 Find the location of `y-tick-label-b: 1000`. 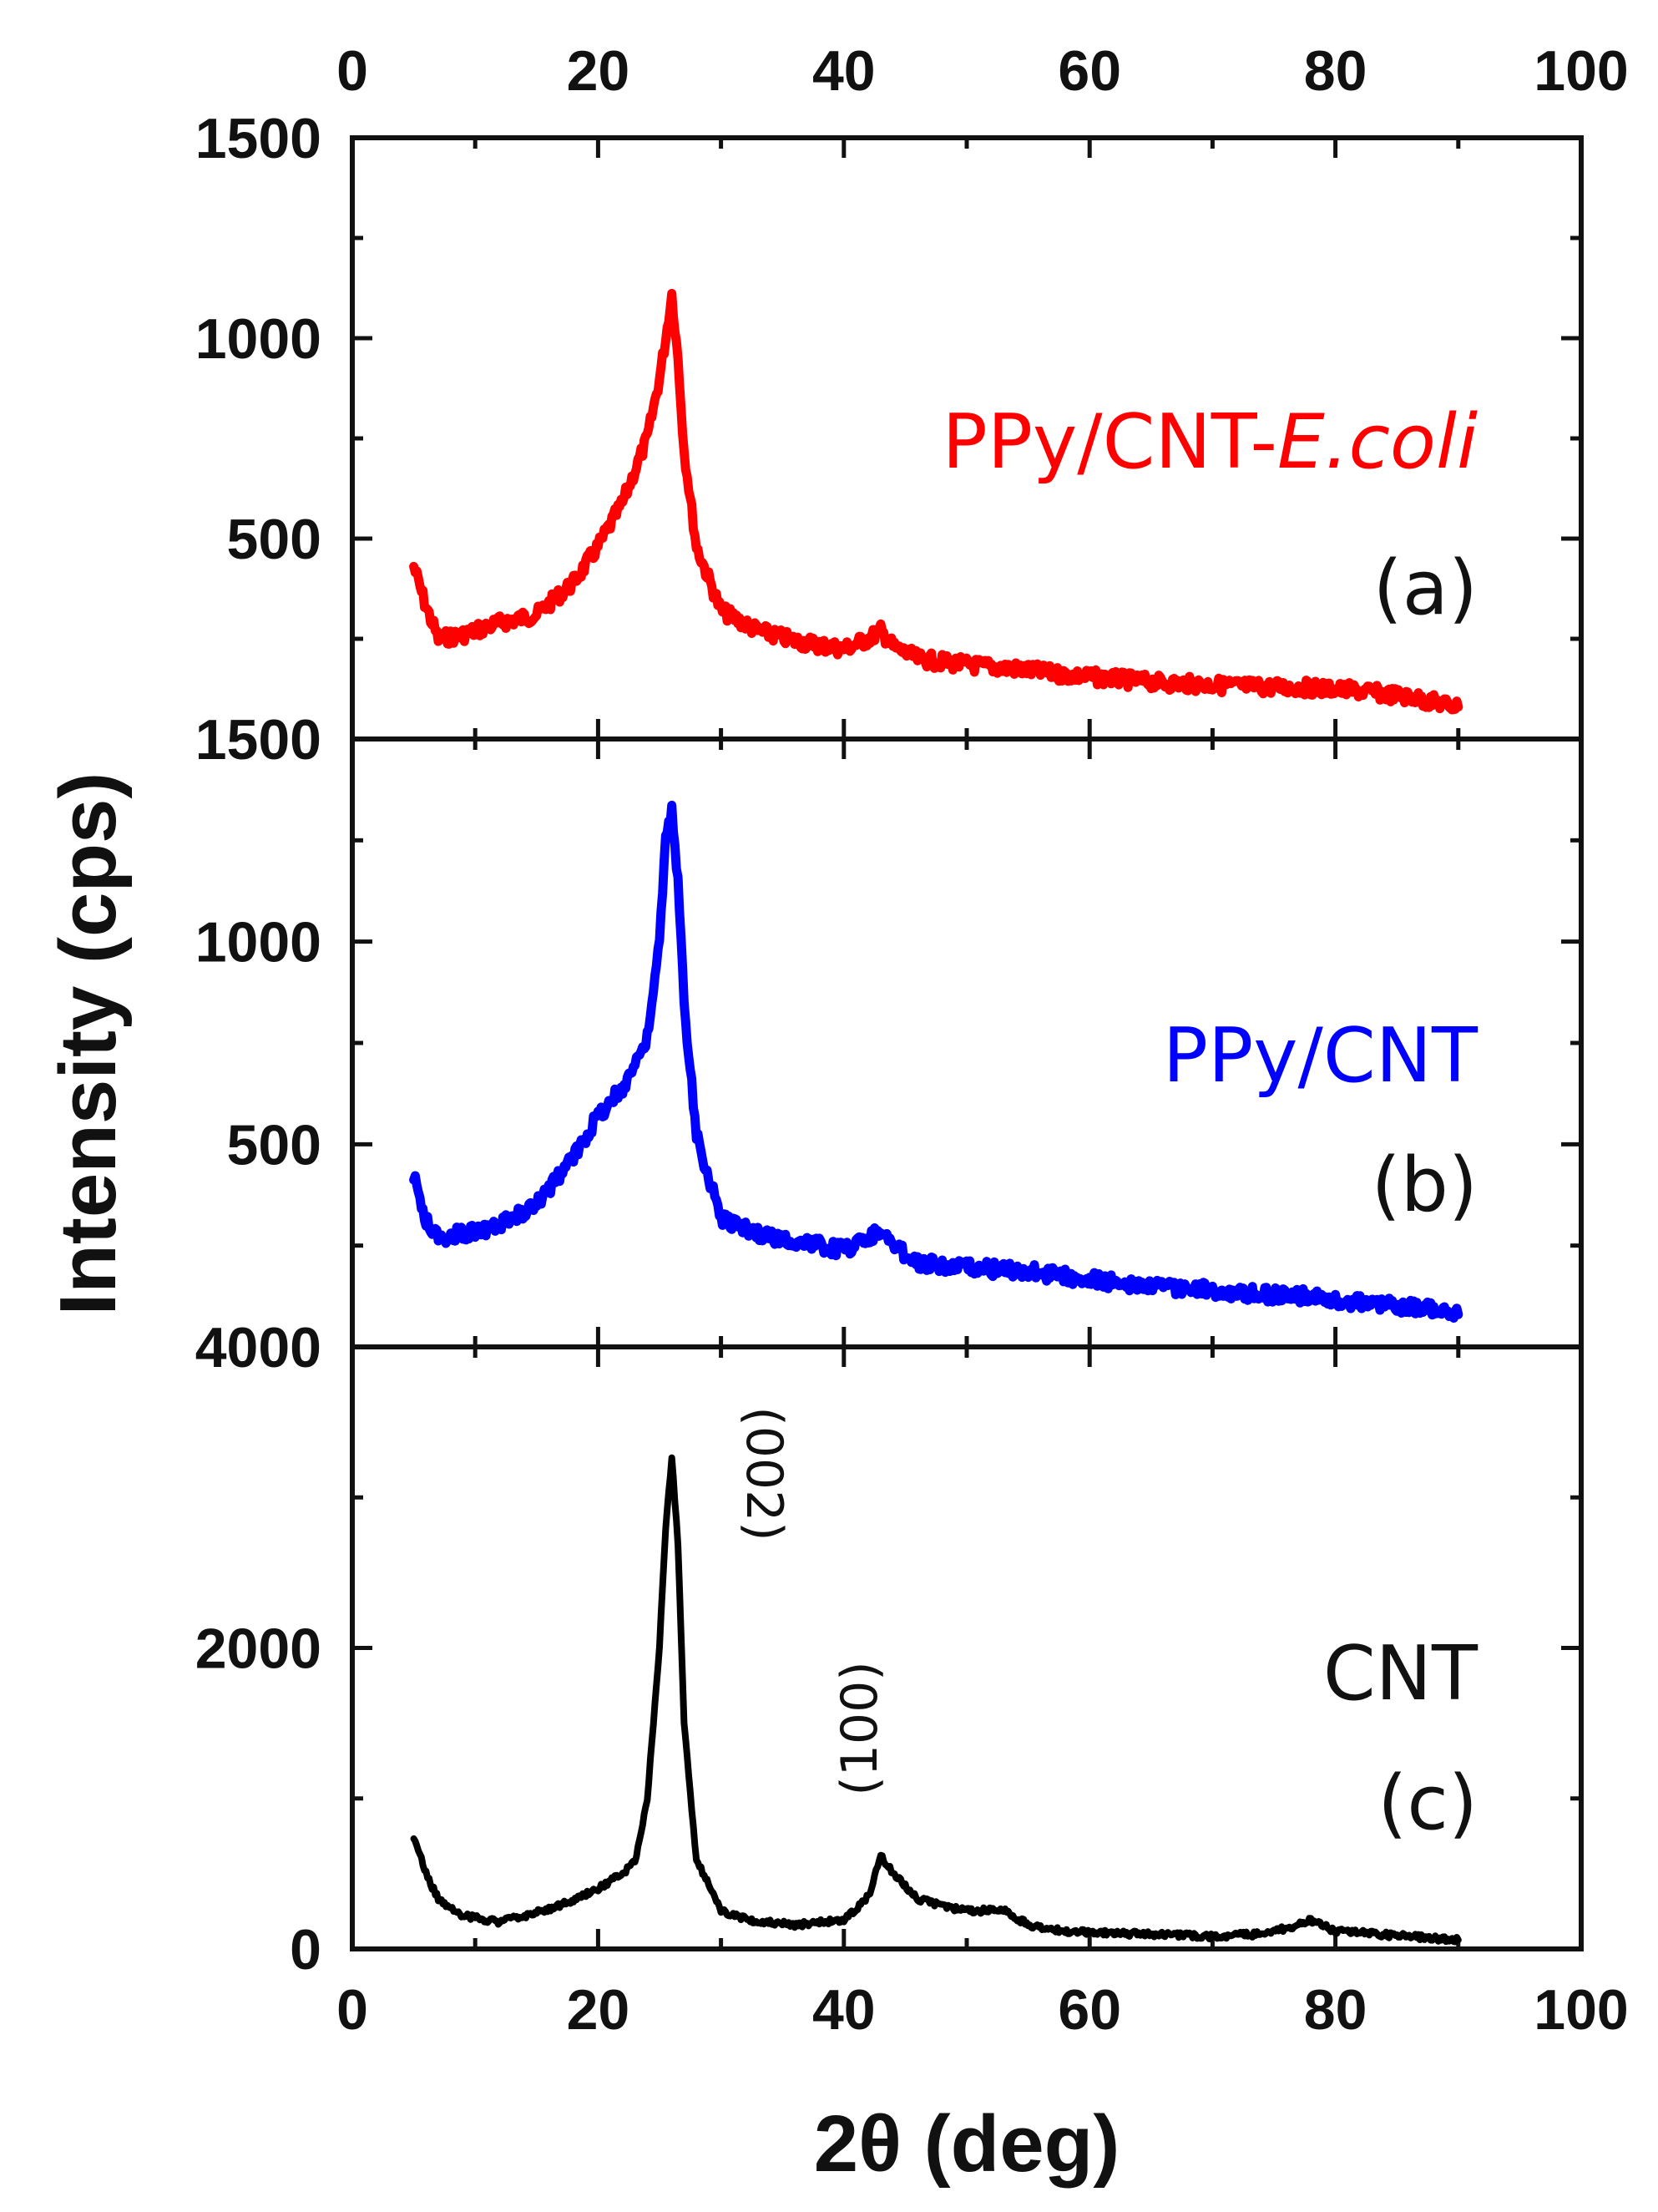

y-tick-label-b: 1000 is located at coordinates (258, 942).